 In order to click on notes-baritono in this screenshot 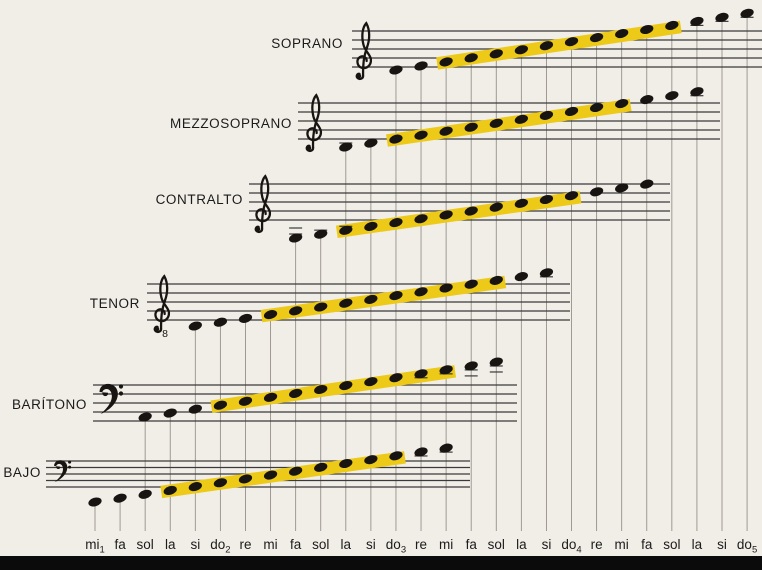, I will do `click(320, 389)`.